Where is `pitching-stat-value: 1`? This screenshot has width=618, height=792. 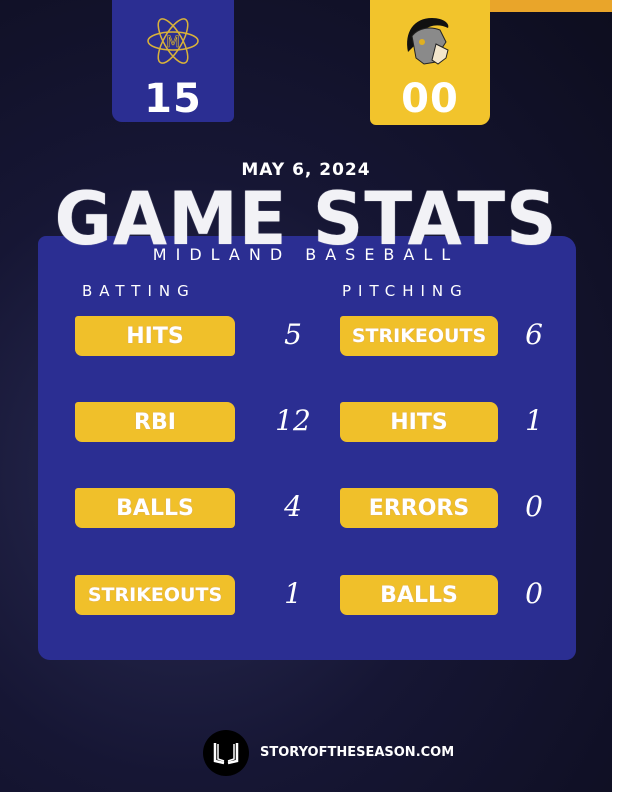
pitching-stat-value: 1 is located at coordinates (534, 420).